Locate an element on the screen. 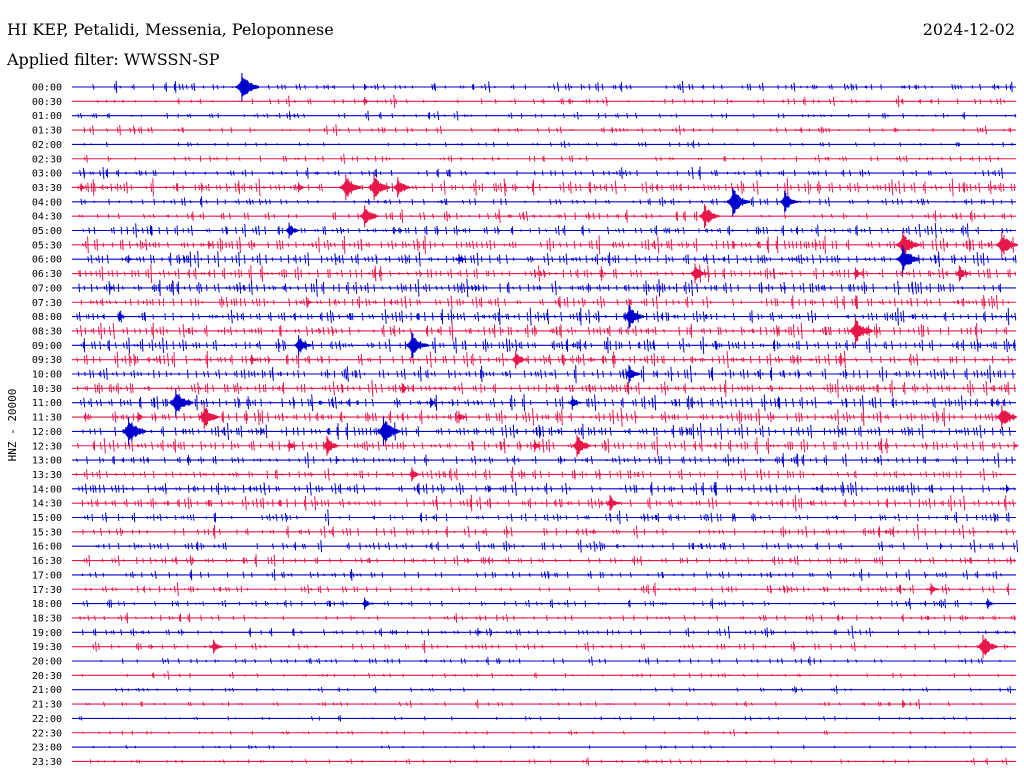  time-tick-label: 17:30 is located at coordinates (47, 590).